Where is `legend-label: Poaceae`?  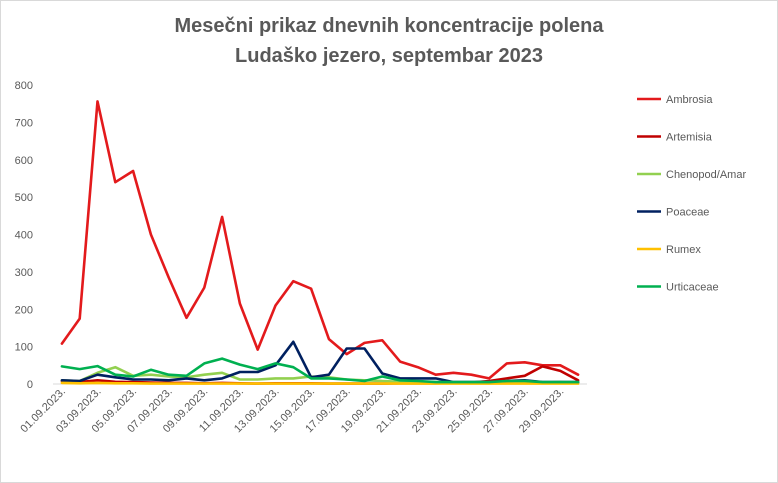 legend-label: Poaceae is located at coordinates (687, 213).